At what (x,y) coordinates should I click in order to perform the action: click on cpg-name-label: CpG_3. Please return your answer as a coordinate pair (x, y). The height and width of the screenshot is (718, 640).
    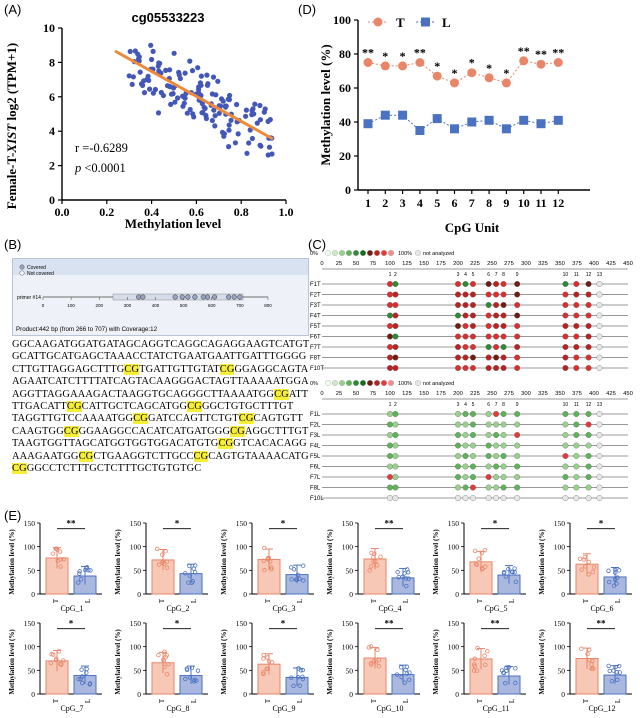
    Looking at the image, I should click on (283, 608).